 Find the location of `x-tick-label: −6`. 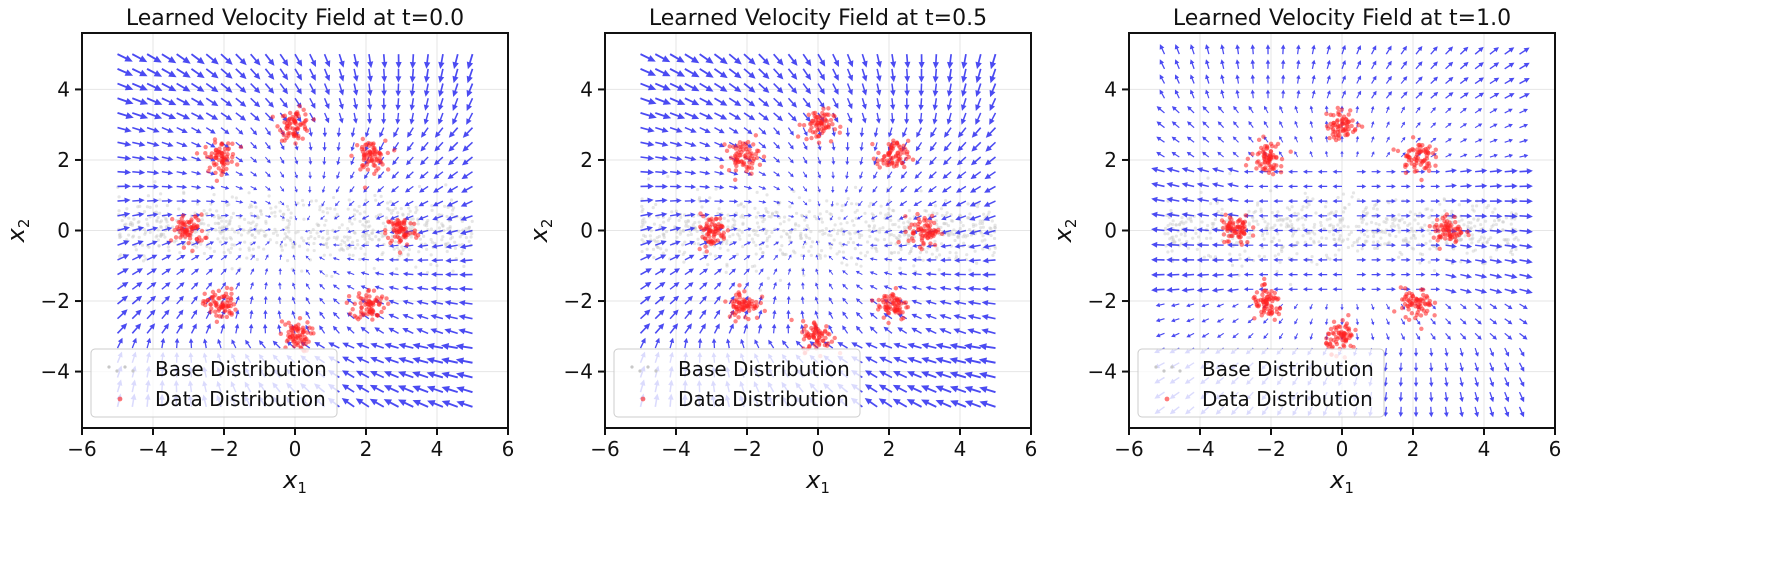

x-tick-label: −6 is located at coordinates (604, 449).